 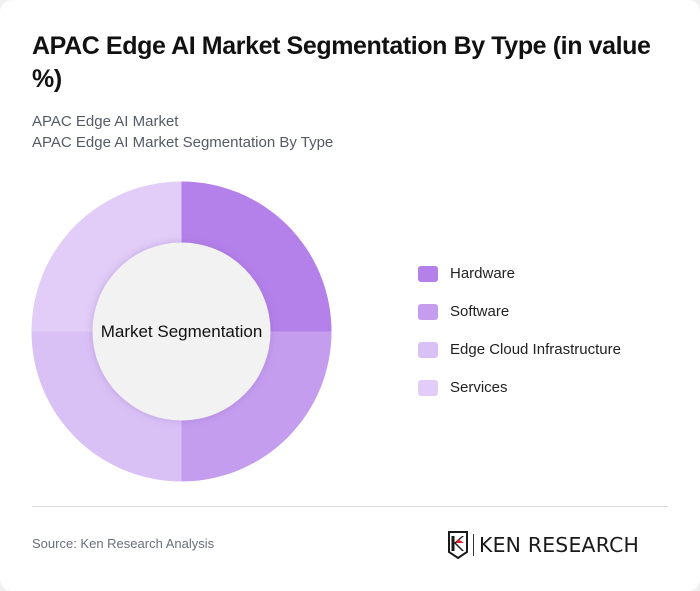 I want to click on donut-hole, so click(x=181, y=331).